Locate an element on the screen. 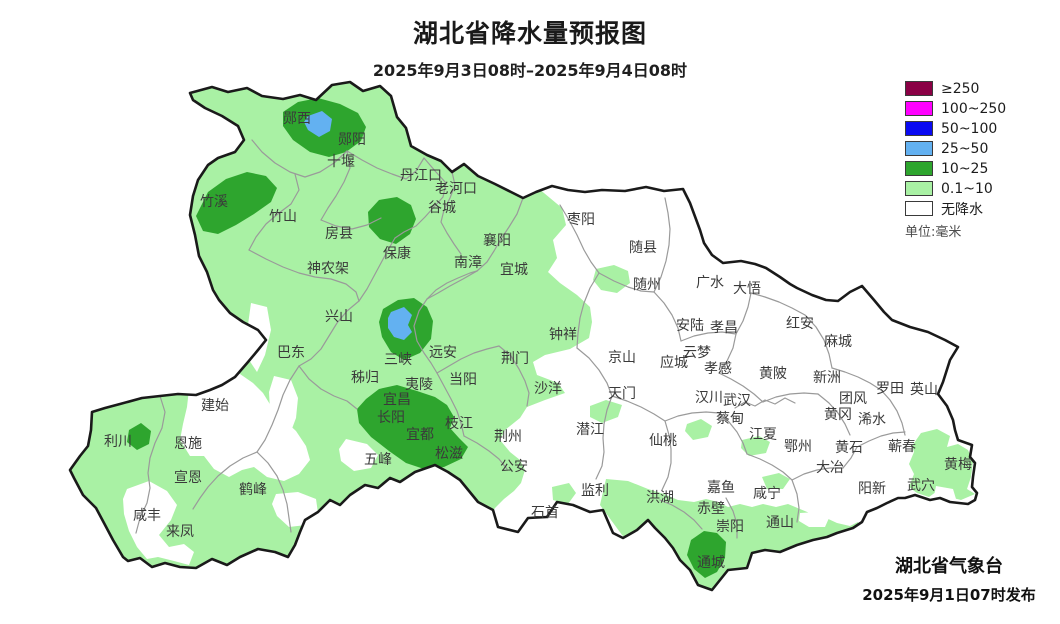 Image resolution: width=1060 pixels, height=624 pixels. county-label: 咸宁 is located at coordinates (767, 493).